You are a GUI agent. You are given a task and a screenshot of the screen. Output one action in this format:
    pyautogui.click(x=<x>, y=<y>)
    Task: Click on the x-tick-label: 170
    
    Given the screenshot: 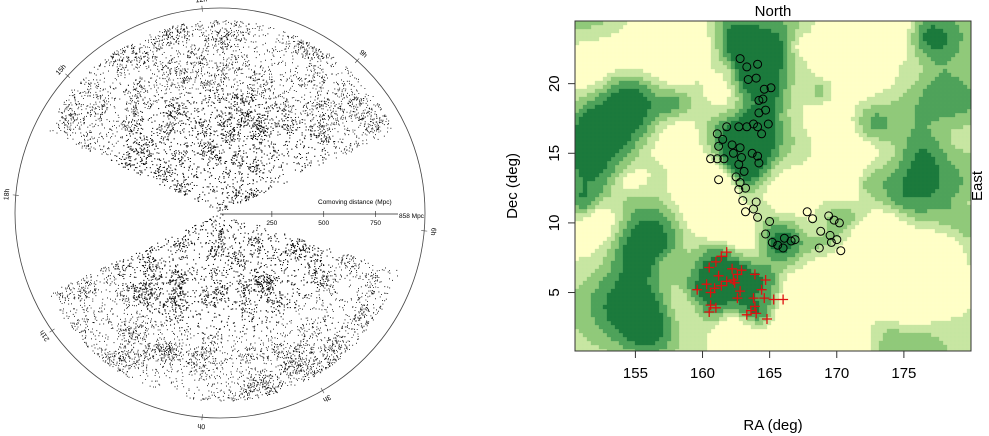 What is the action you would take?
    pyautogui.click(x=836, y=373)
    